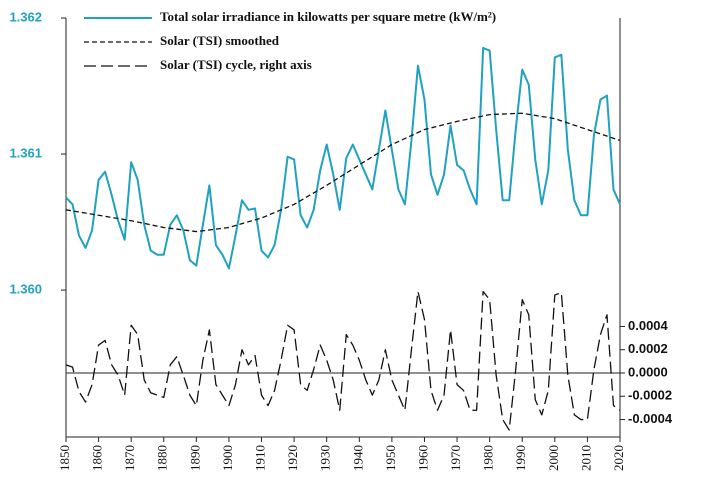 The width and height of the screenshot is (701, 477). Describe the element at coordinates (648, 325) in the screenshot. I see `y2-tick-label: 0.0004` at that location.